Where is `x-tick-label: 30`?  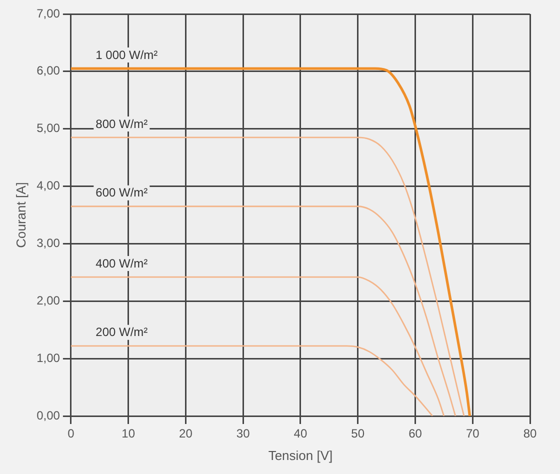
x-tick-label: 30 is located at coordinates (243, 433).